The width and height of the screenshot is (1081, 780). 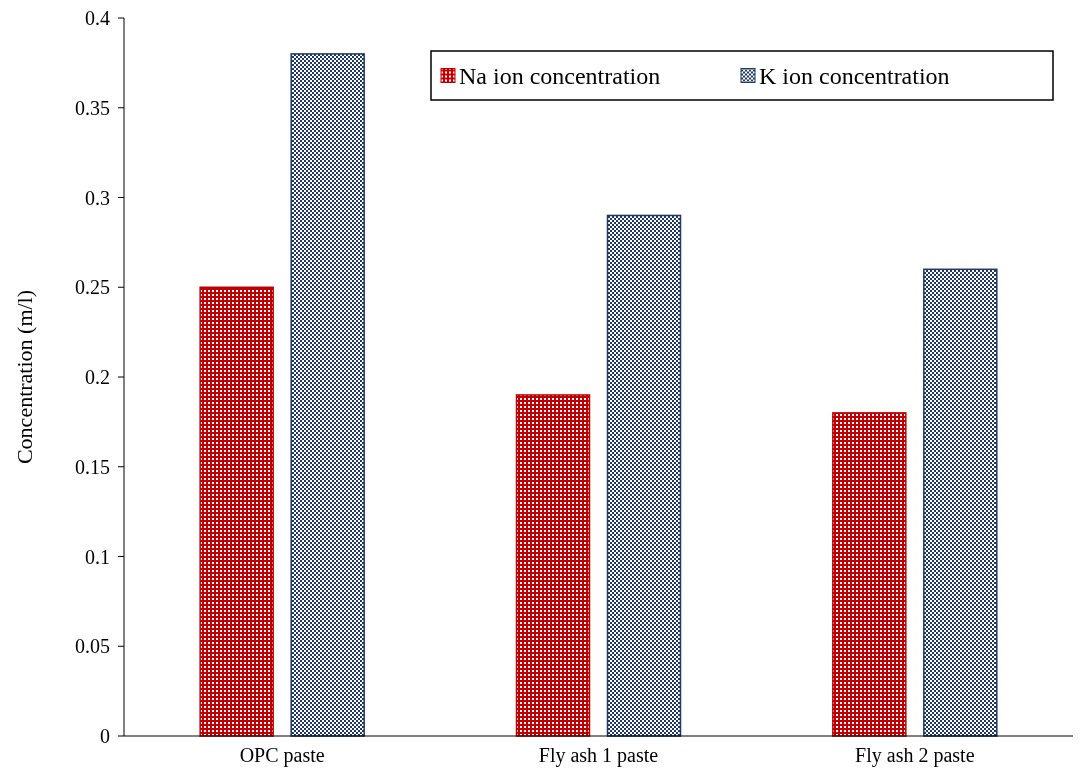 What do you see at coordinates (560, 75) in the screenshot?
I see `legend-label: Na ion concentration` at bounding box center [560, 75].